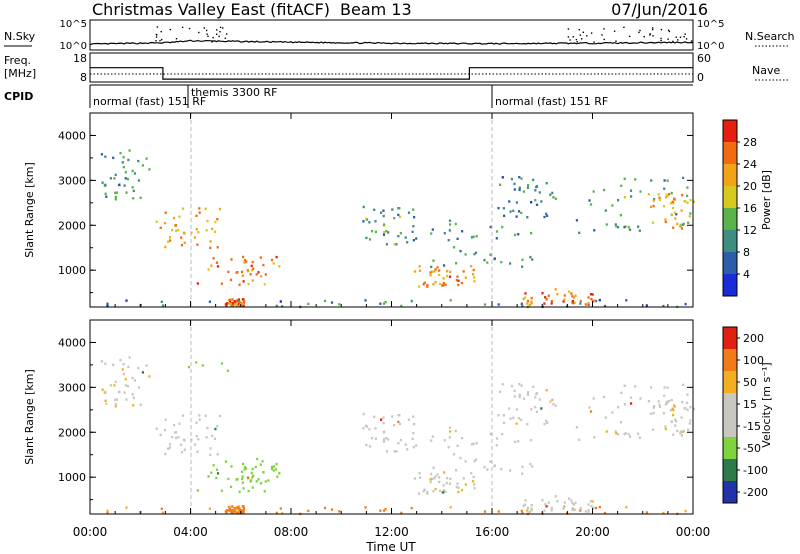  What do you see at coordinates (730, 285) in the screenshot?
I see `colorbar-segment` at bounding box center [730, 285].